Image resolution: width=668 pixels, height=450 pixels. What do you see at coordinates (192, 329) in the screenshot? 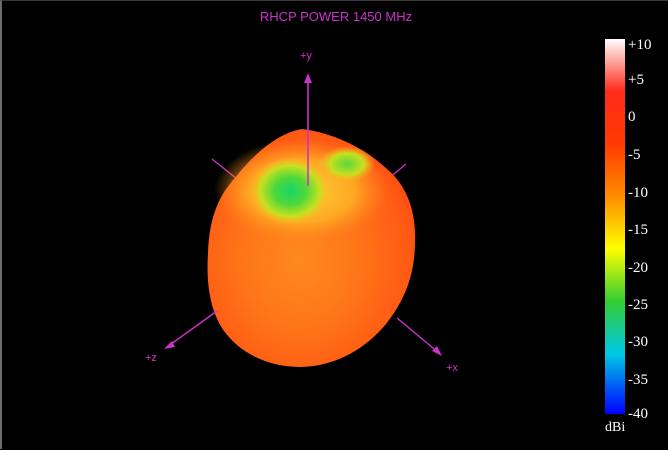
I see `z-axis-line` at bounding box center [192, 329].